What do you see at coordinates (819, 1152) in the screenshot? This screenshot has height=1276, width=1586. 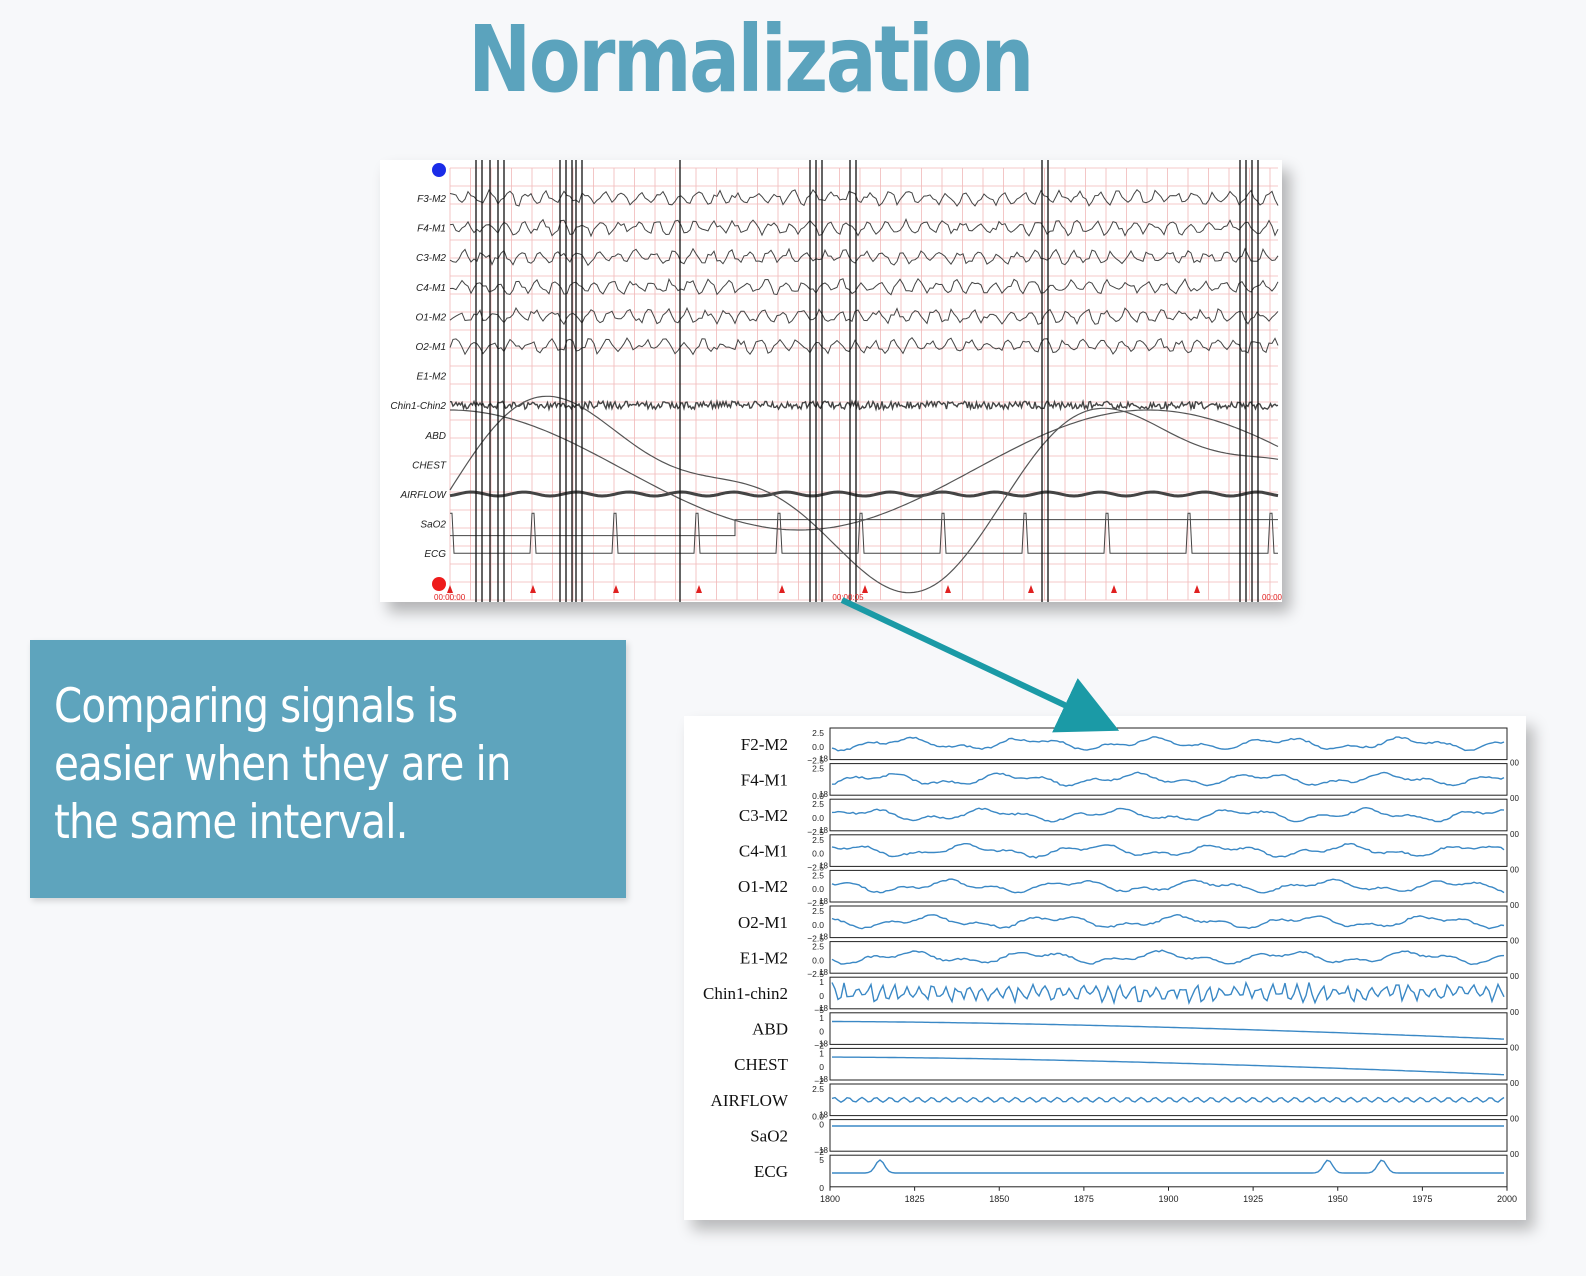 I see `norm-y-tick-label: −2` at bounding box center [819, 1152].